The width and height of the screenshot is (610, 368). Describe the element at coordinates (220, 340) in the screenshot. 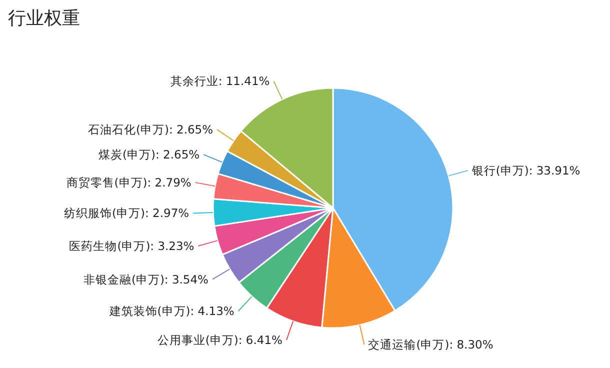

I see `slice-label: 公用事业(申万): 6.41%` at that location.